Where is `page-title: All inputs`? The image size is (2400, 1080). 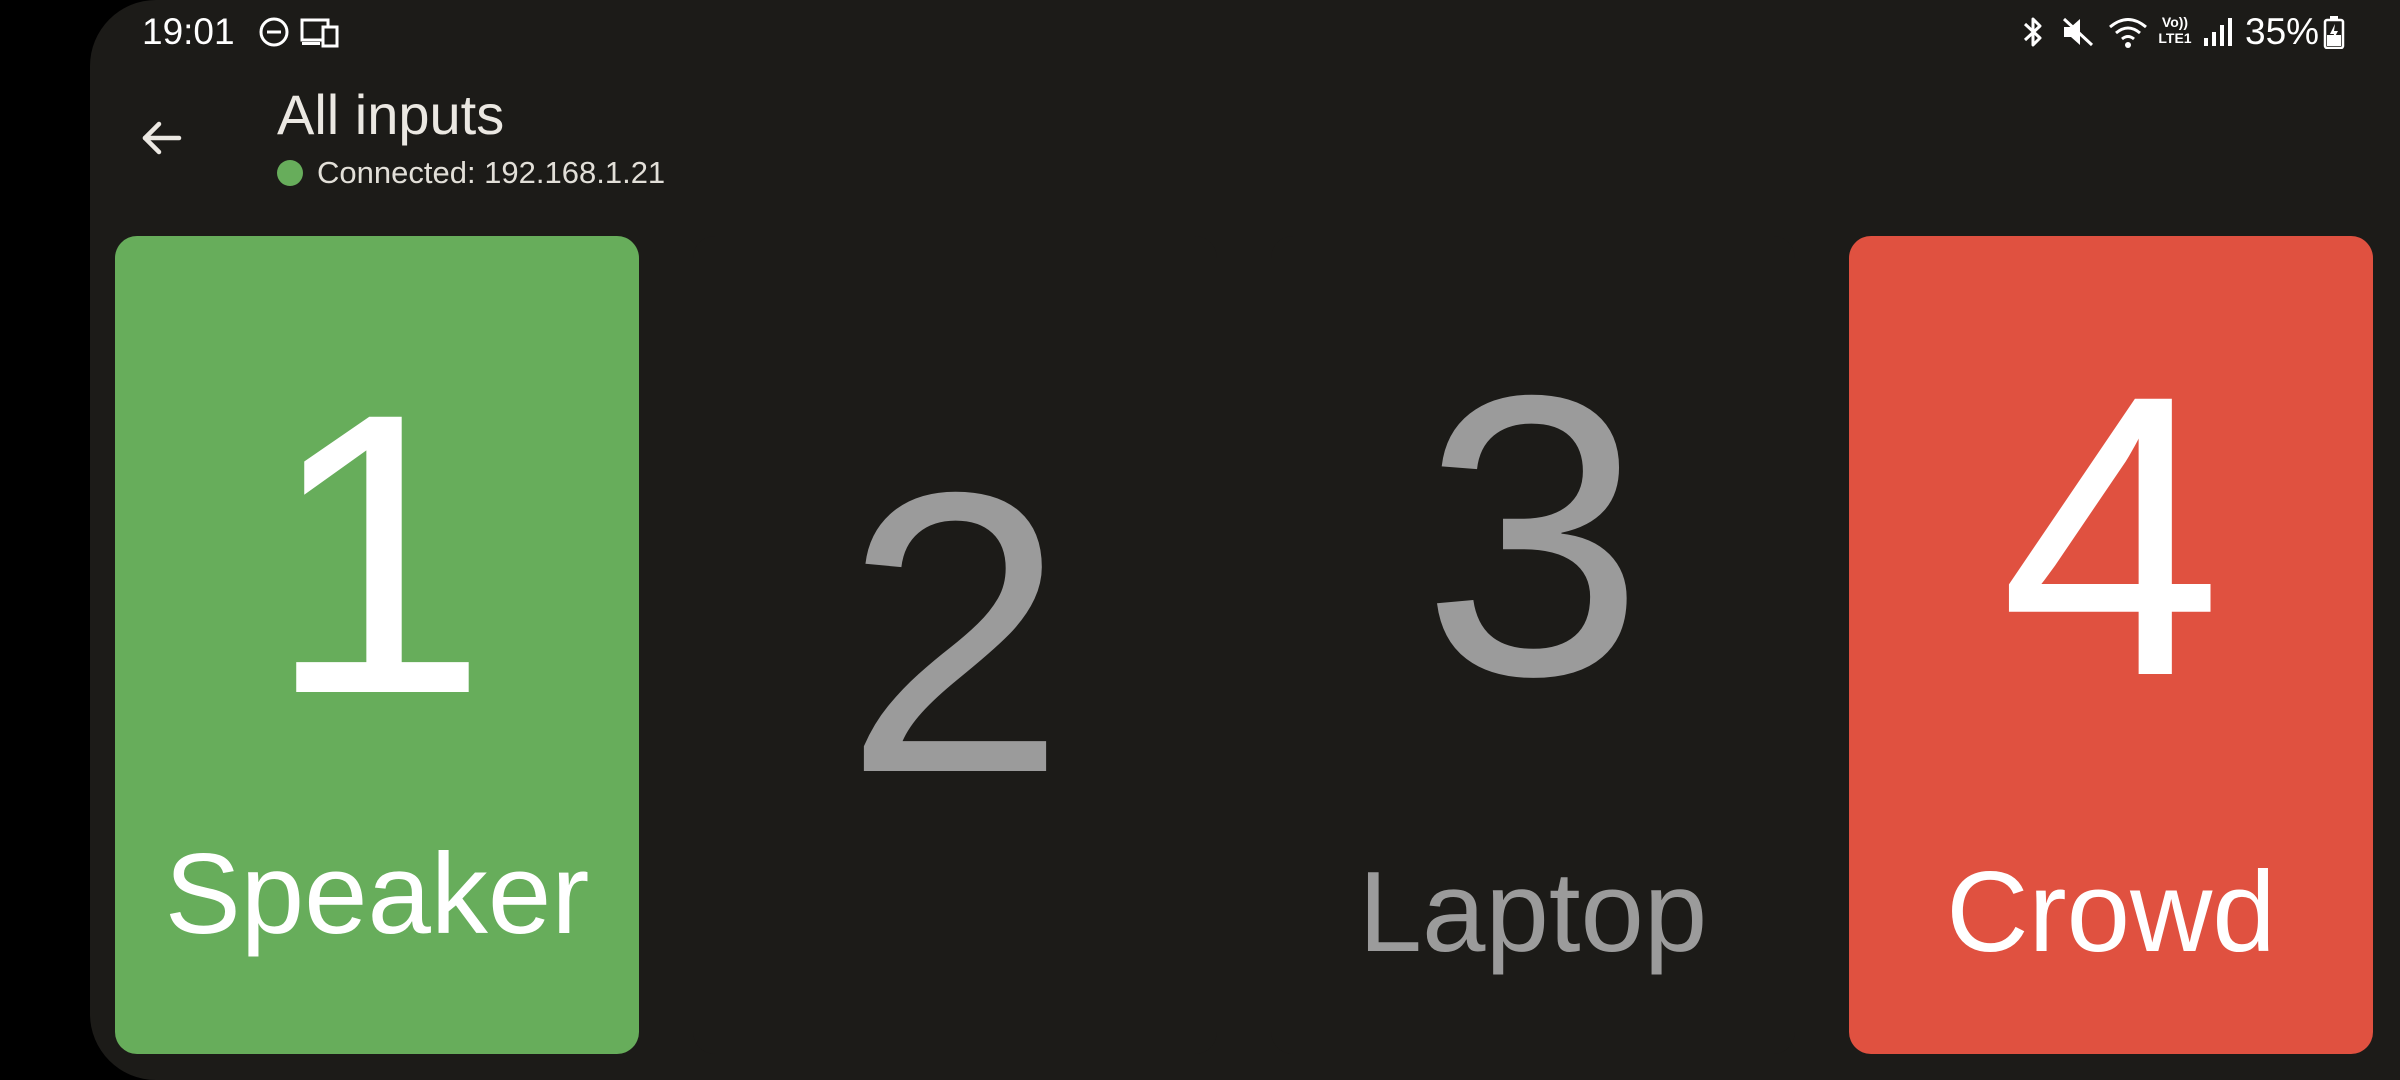
page-title: All inputs is located at coordinates (391, 114).